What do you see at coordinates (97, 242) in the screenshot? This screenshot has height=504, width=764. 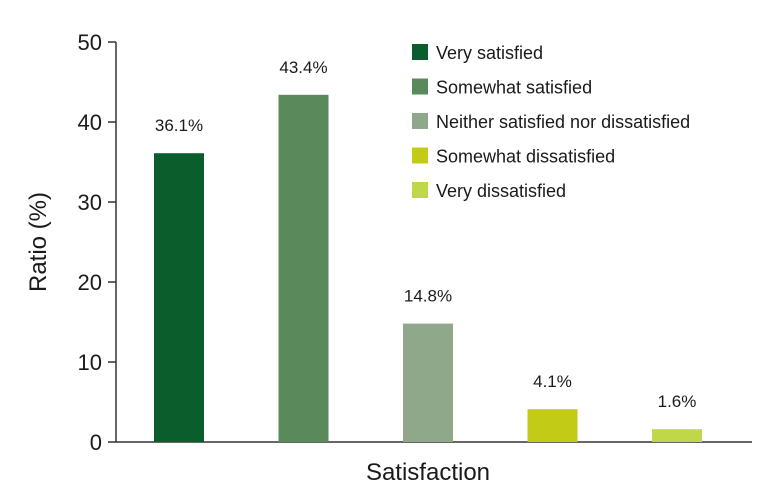 I see `y-ticks: 0 10 20 30 40 50` at bounding box center [97, 242].